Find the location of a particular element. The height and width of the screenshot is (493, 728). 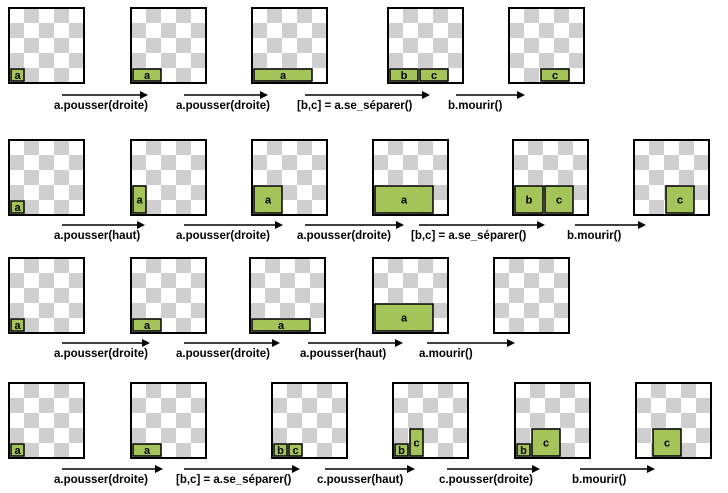

cell-label: b is located at coordinates (523, 451).